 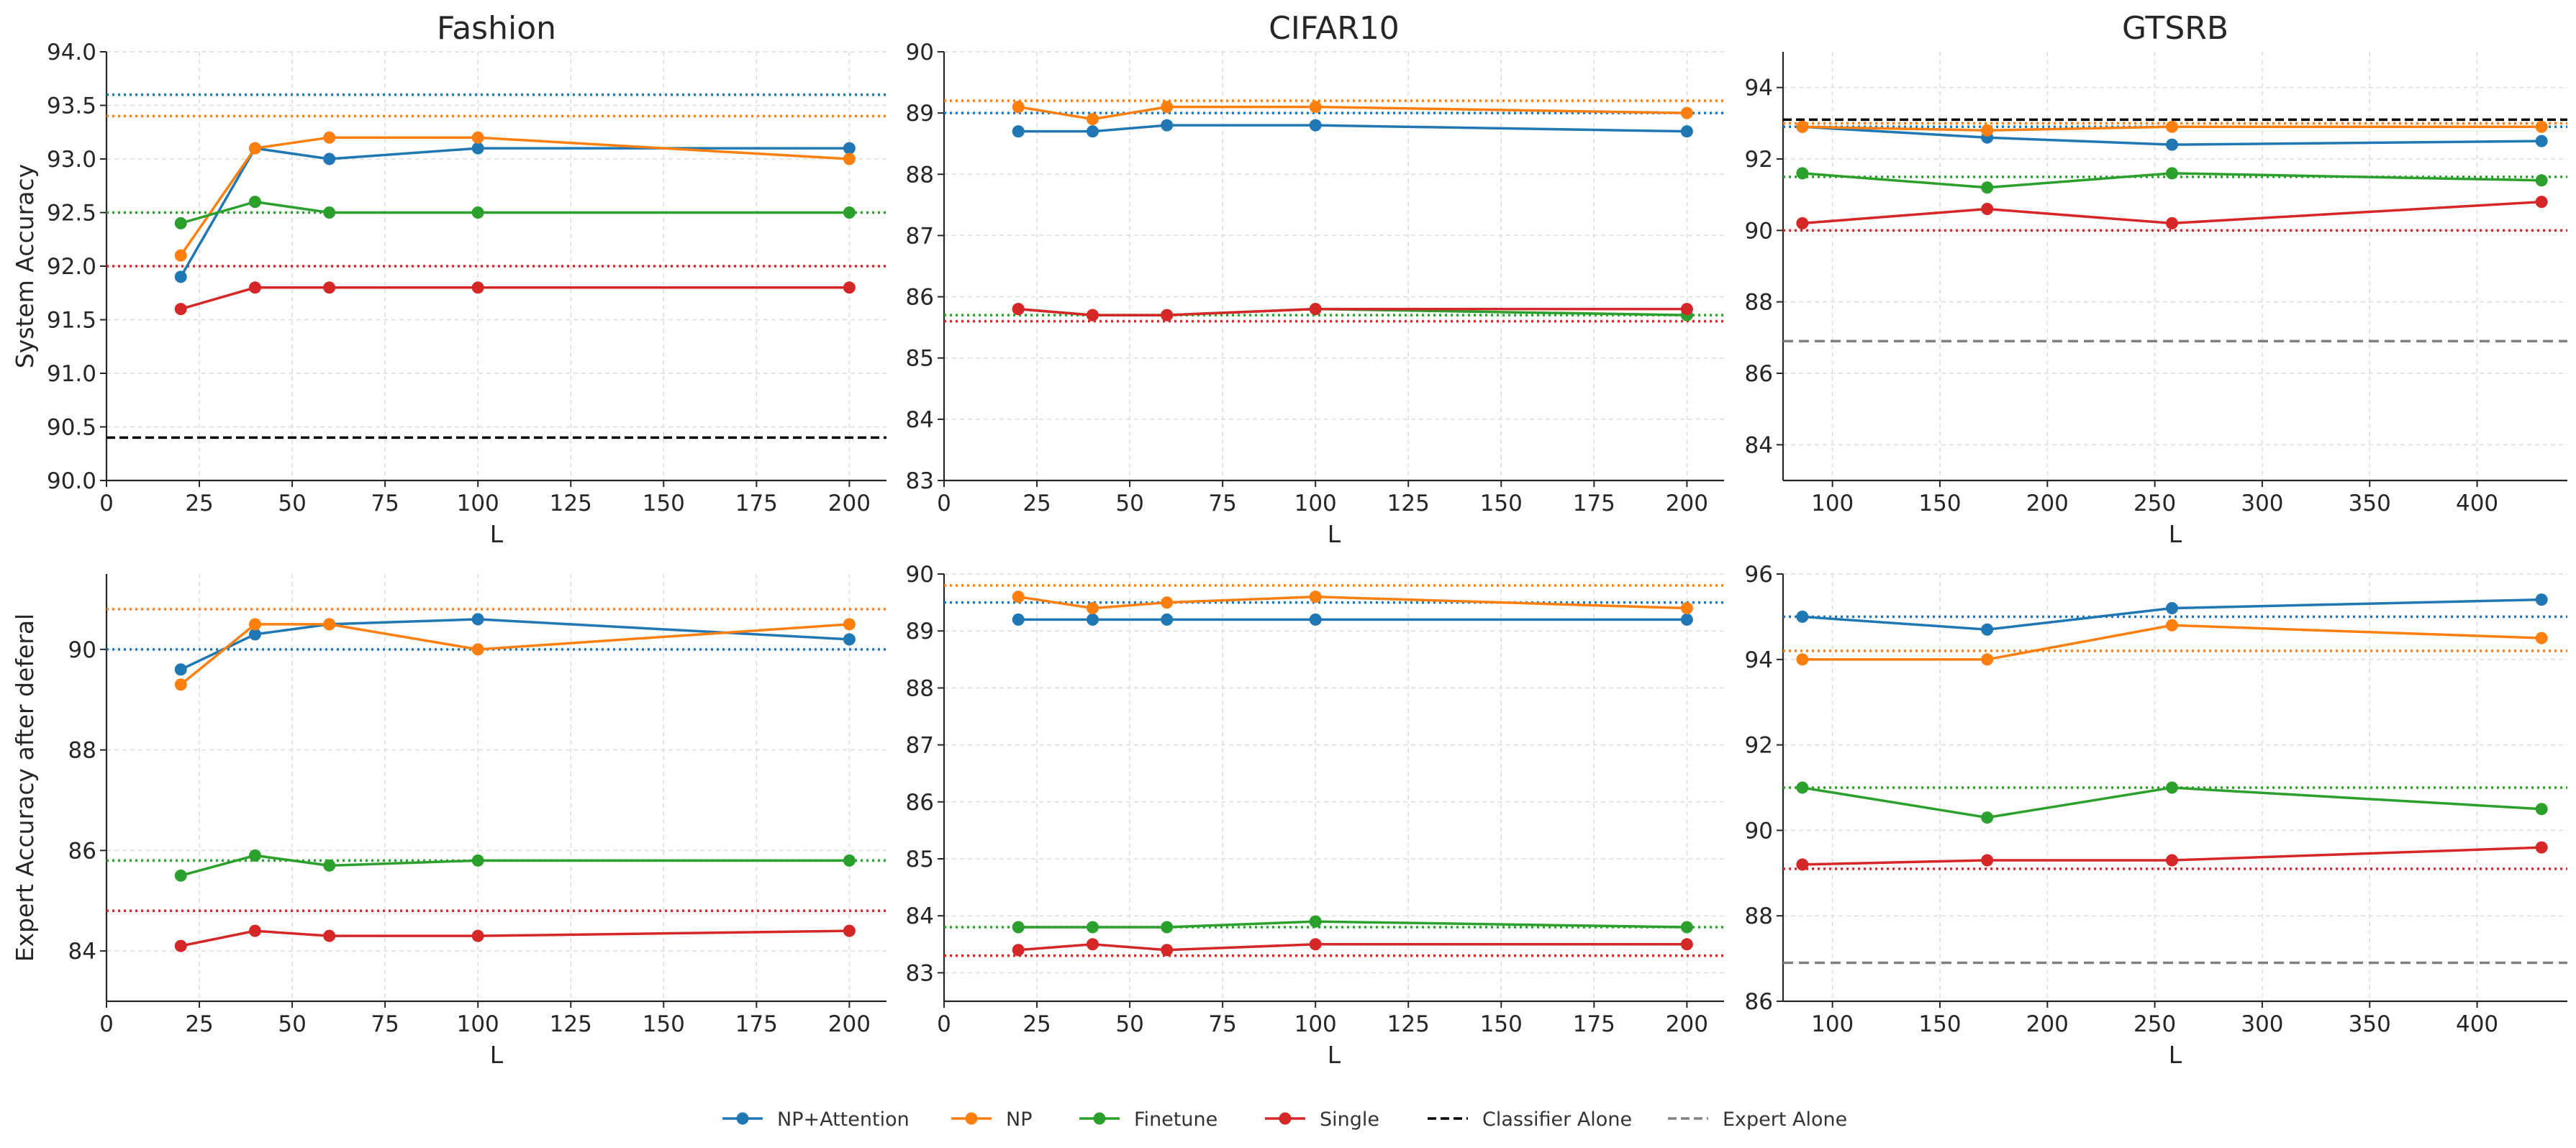 What do you see at coordinates (1759, 575) in the screenshot?
I see `y-tick-label: 96` at bounding box center [1759, 575].